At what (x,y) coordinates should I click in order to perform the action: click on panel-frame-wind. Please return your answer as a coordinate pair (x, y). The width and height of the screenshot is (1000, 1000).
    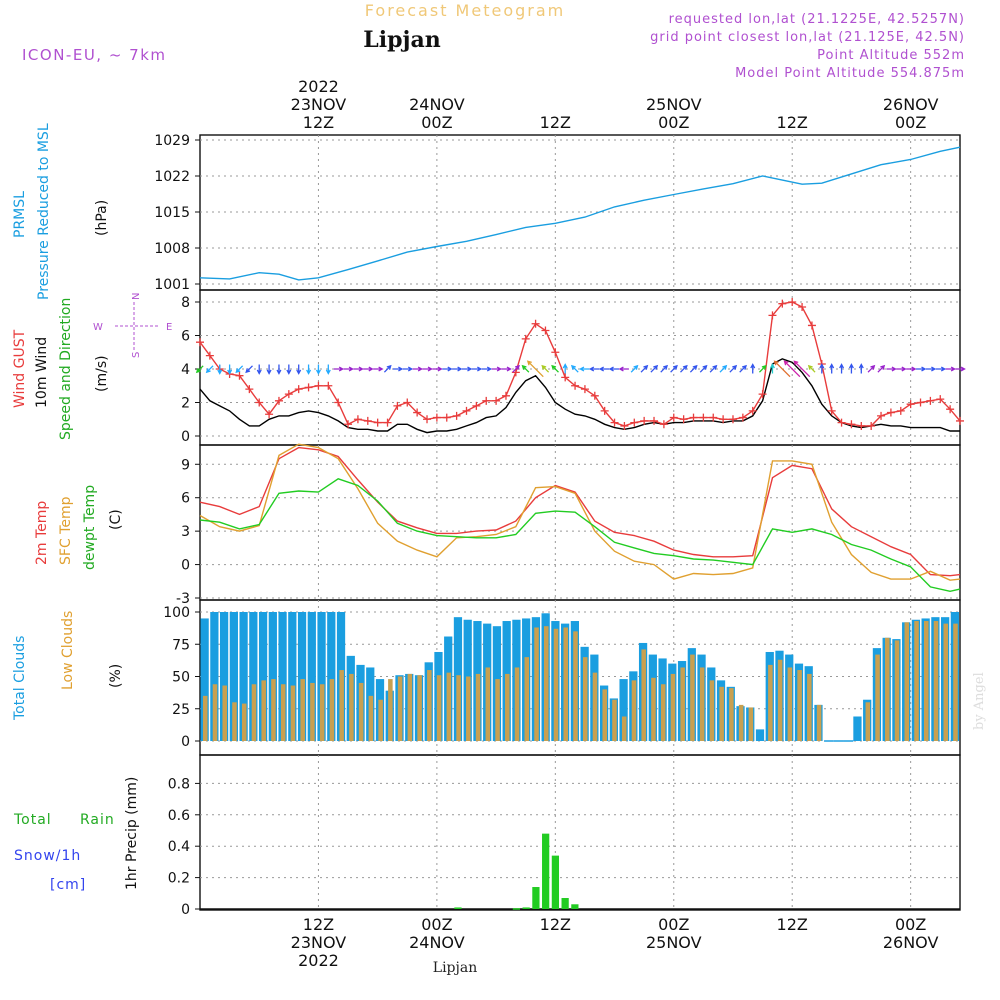
    Looking at the image, I should click on (580, 367).